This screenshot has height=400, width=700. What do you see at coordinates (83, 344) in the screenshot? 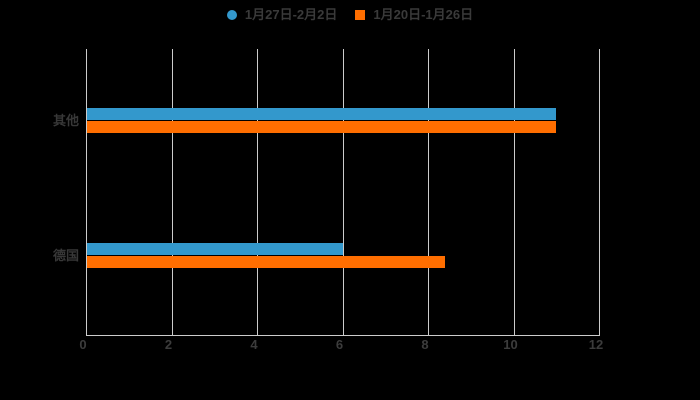
I see `x-axis-tick-label: 0` at bounding box center [83, 344].